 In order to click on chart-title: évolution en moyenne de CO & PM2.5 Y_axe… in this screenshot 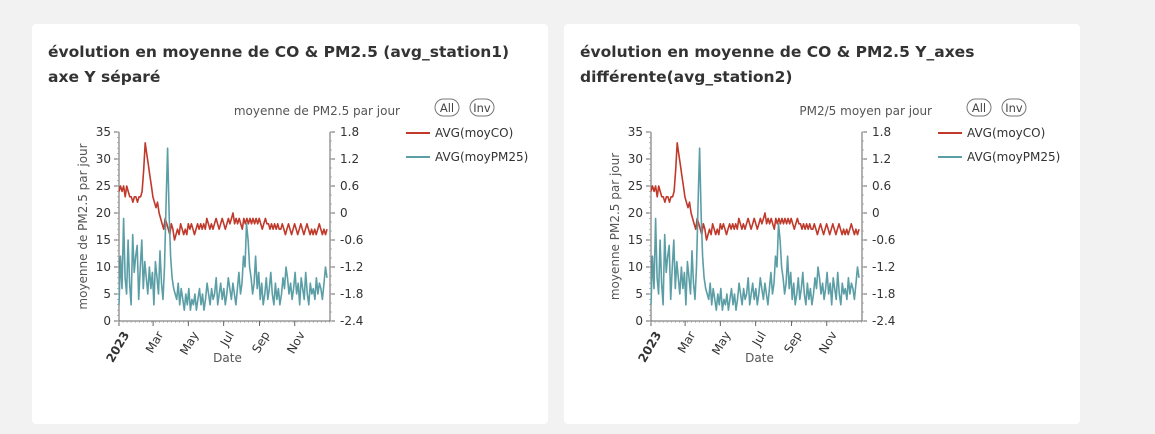, I will do `click(777, 64)`.